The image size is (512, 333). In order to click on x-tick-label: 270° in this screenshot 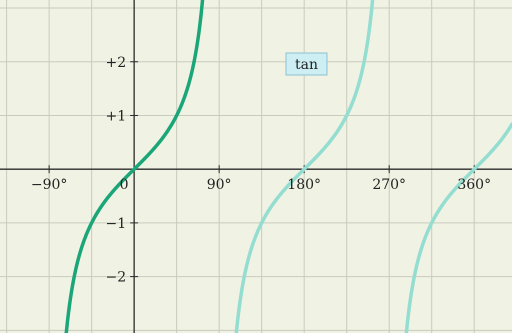, I will do `click(389, 185)`.